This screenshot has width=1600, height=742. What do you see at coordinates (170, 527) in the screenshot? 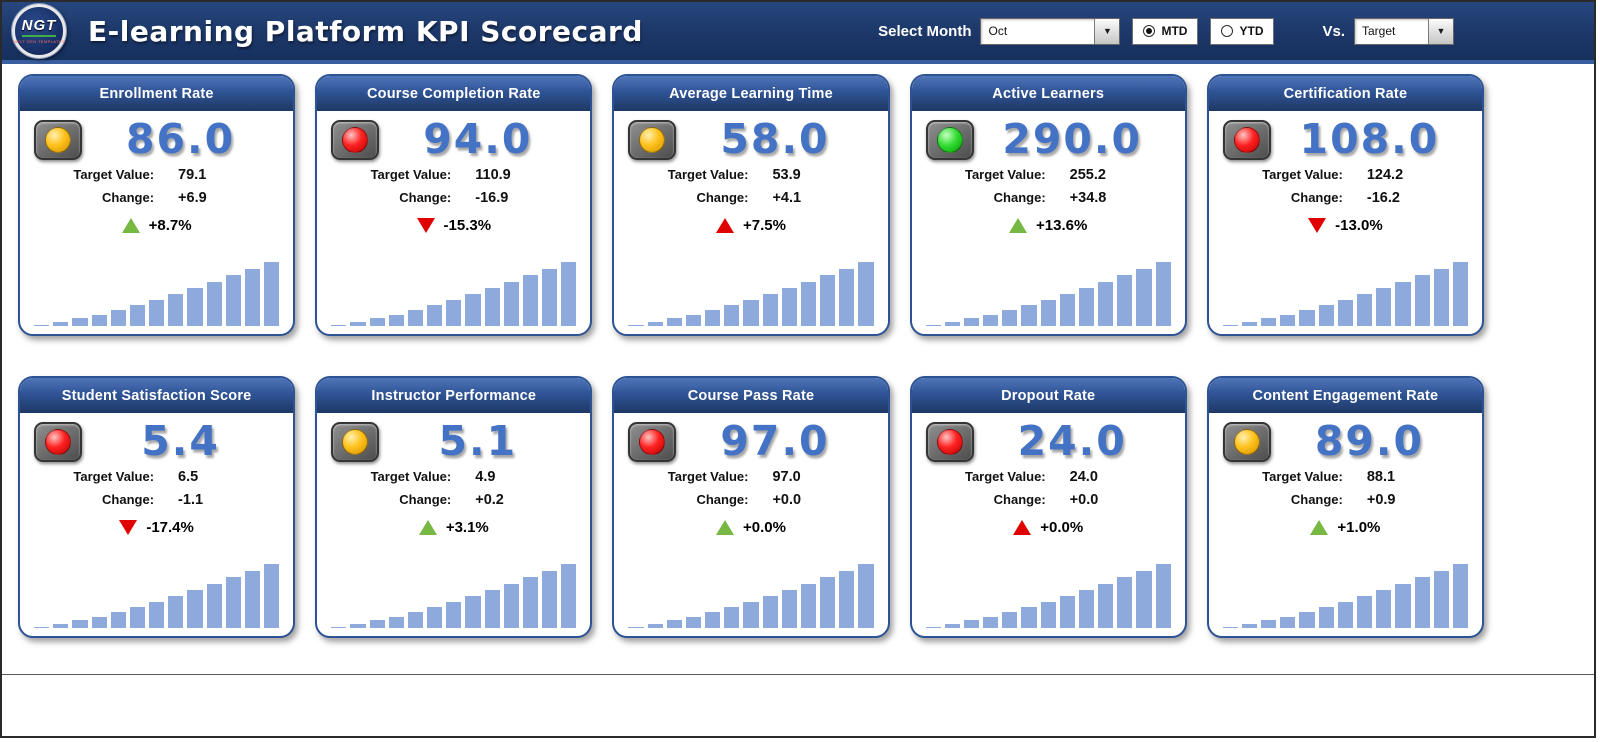
I see `trend-percent: -17.4%` at bounding box center [170, 527].